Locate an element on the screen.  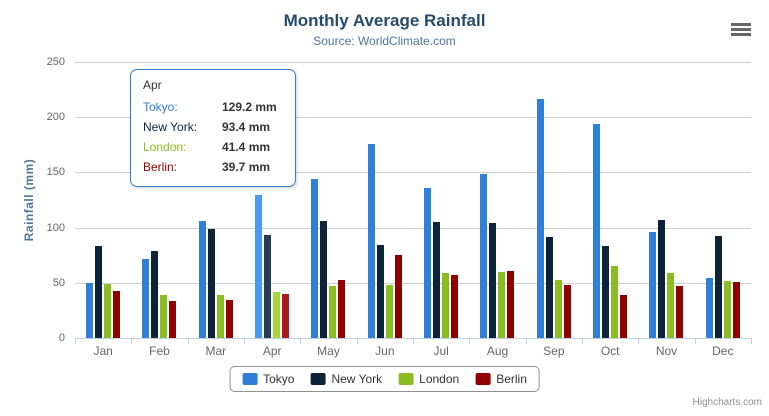
x-axis-label-jan: Jan is located at coordinates (103, 351).